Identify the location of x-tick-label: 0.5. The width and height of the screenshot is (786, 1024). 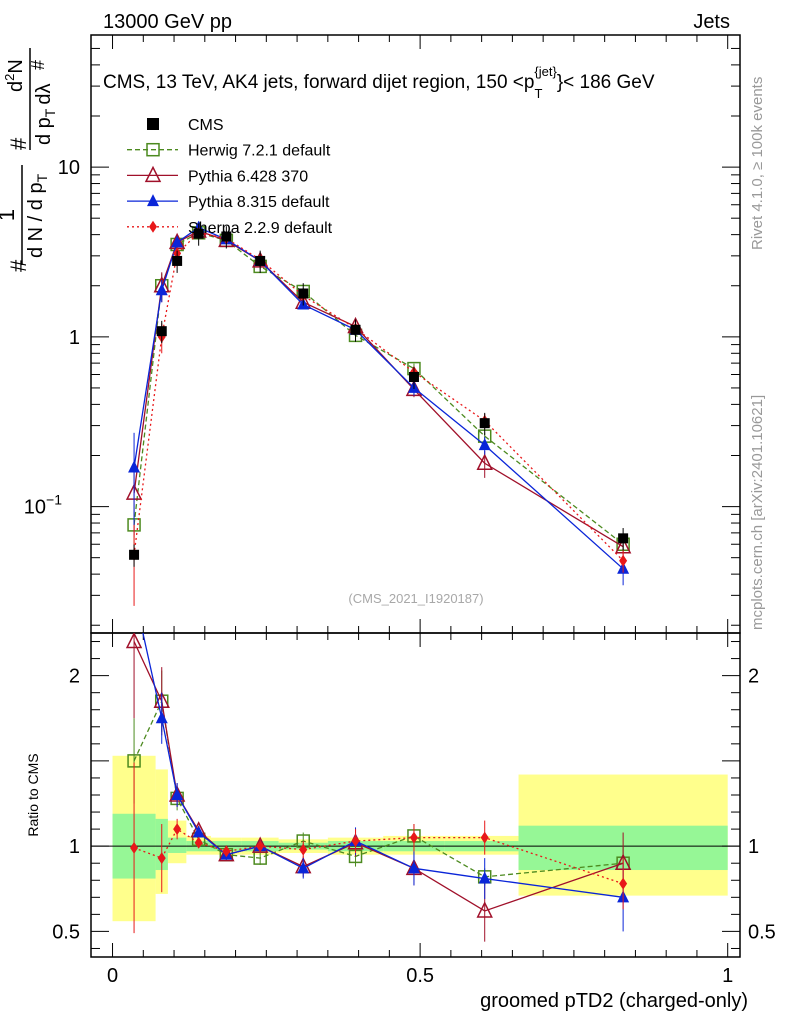
(420, 976).